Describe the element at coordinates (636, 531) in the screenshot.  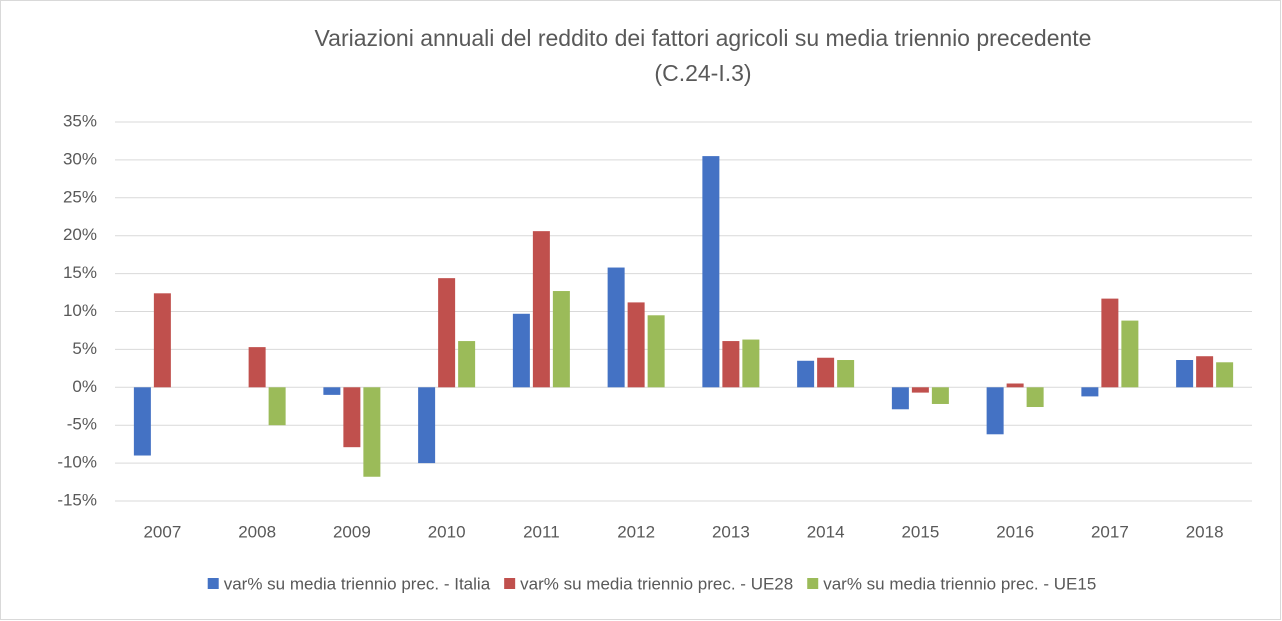
I see `x-tick-label: 2012` at that location.